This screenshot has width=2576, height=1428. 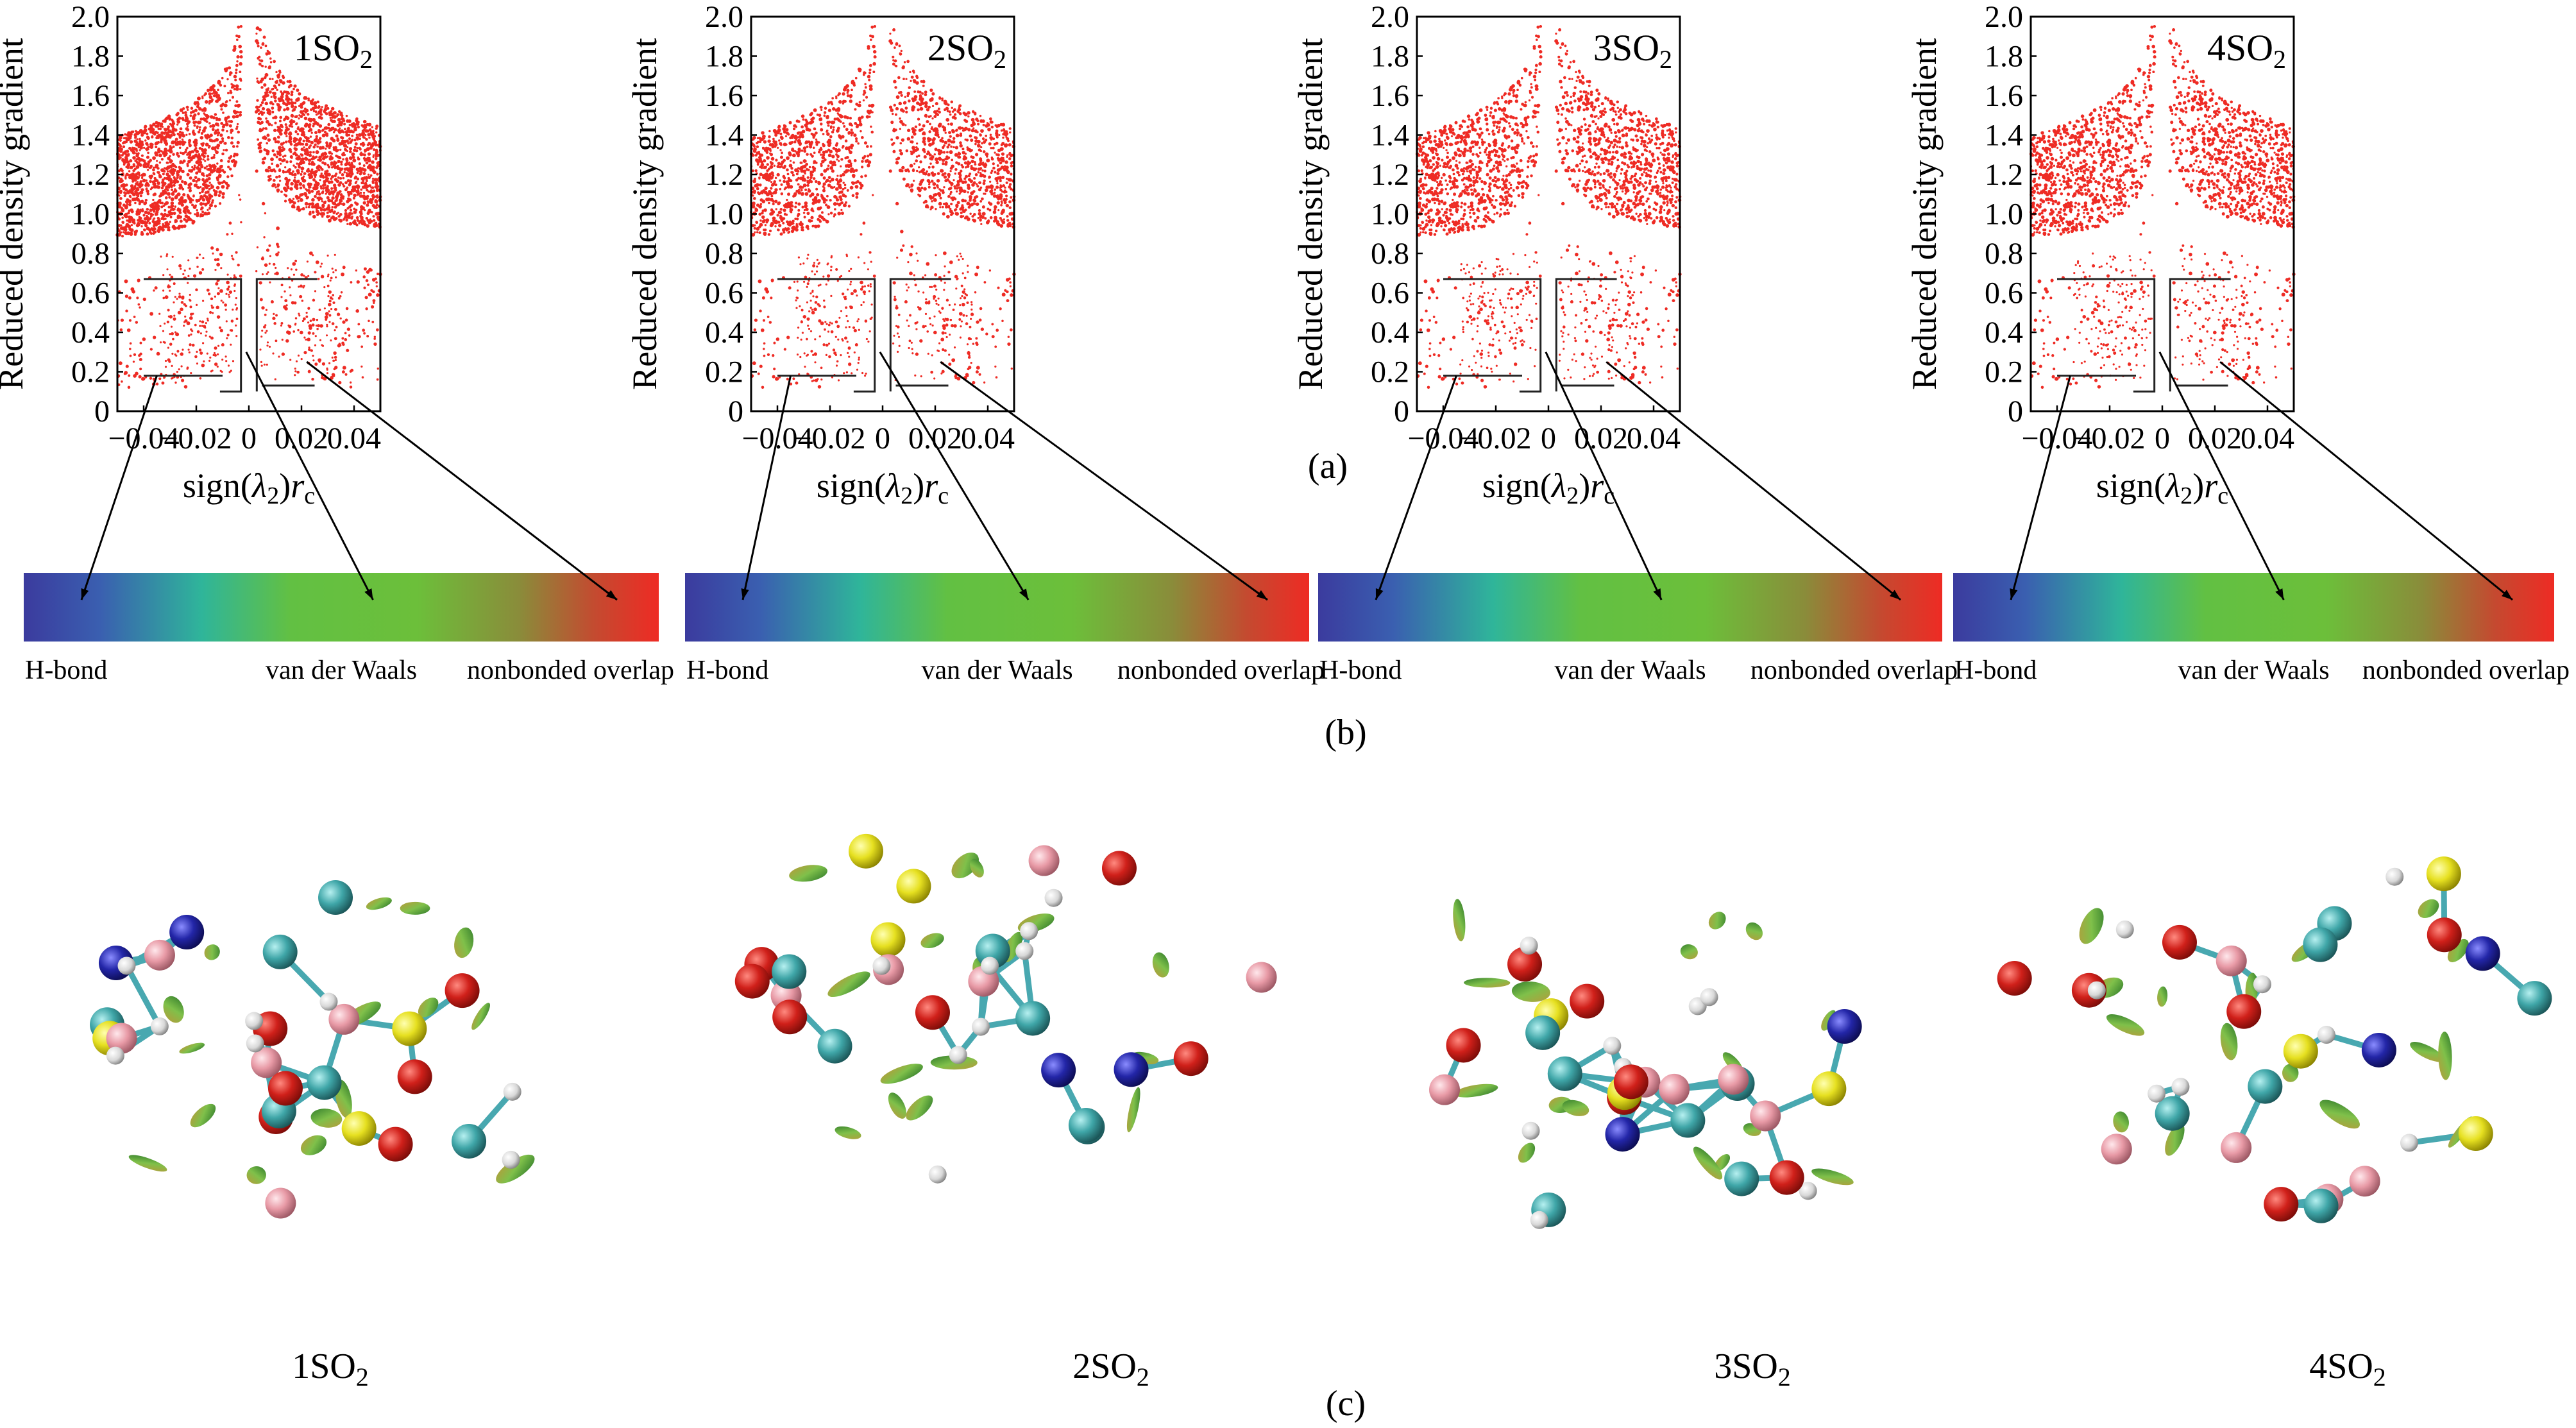 What do you see at coordinates (1645, 1145) in the screenshot?
I see `molecule-3: 3SO2` at bounding box center [1645, 1145].